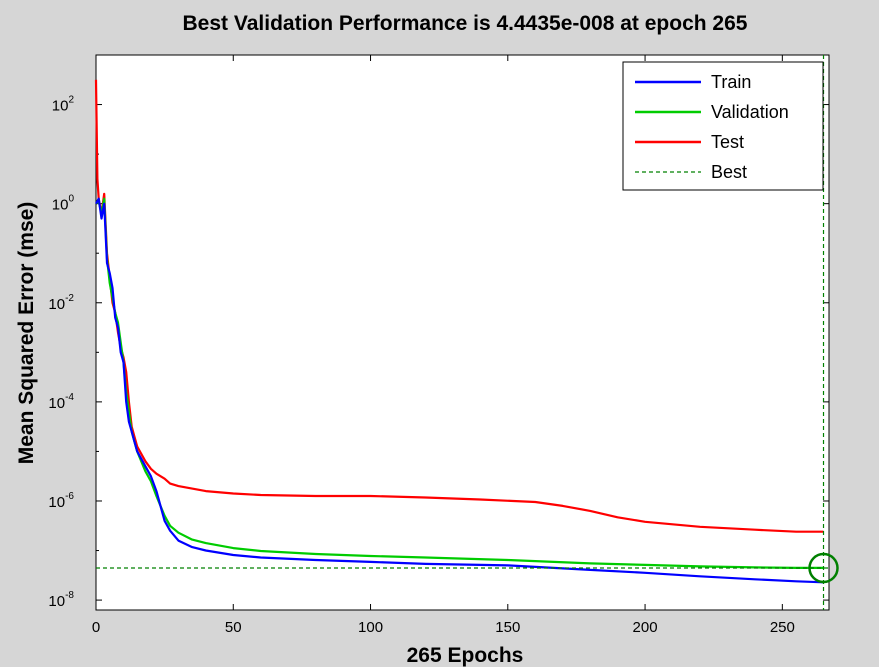 The height and width of the screenshot is (667, 879). I want to click on legend-box, so click(723, 126).